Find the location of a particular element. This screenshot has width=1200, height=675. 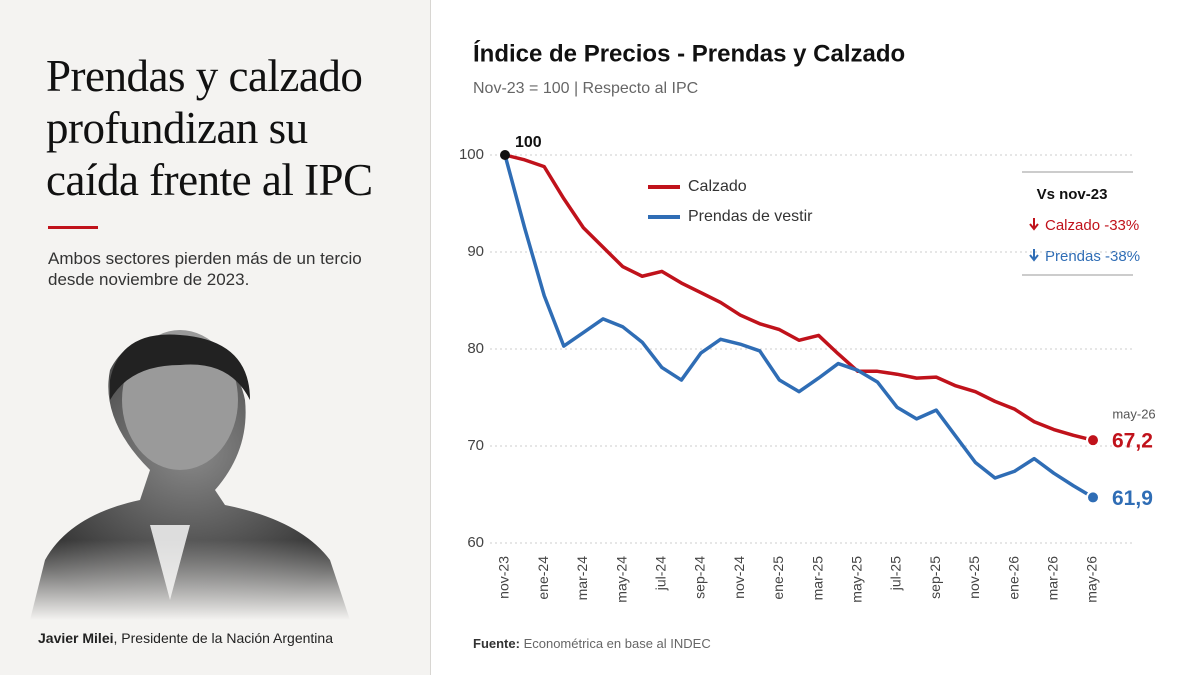

y-tick-label: 60 is located at coordinates (475, 542).